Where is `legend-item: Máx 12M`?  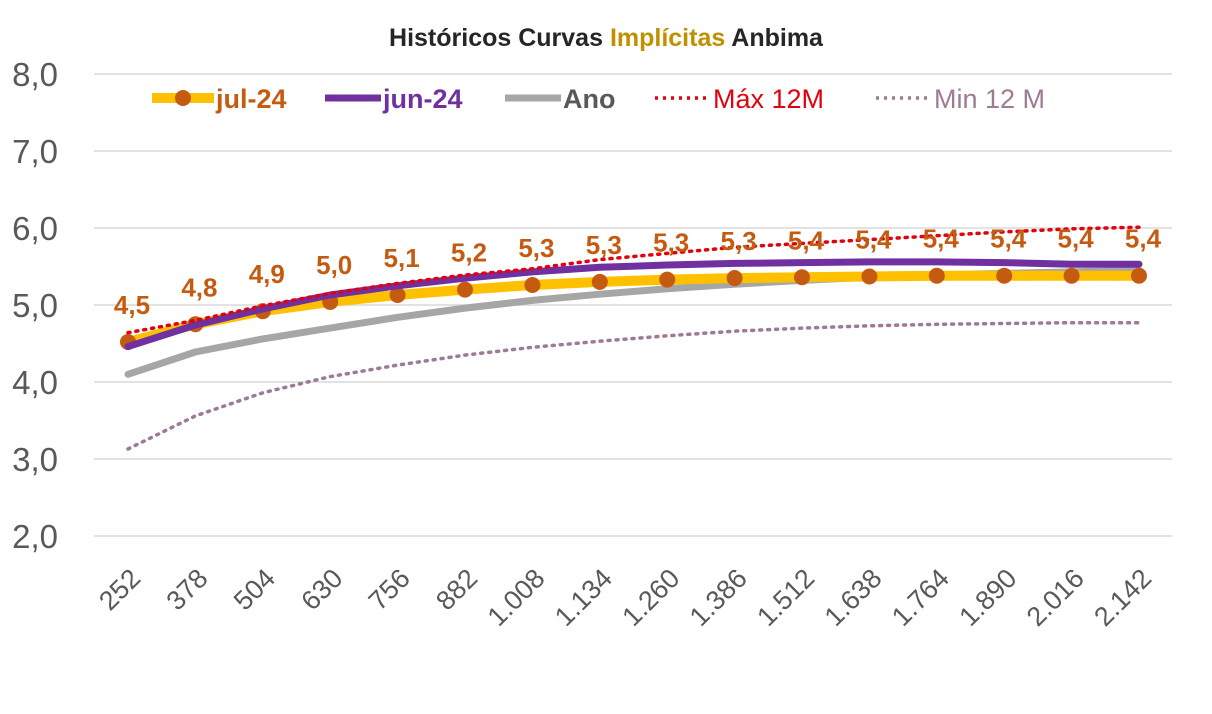
legend-item: Máx 12M is located at coordinates (739, 99).